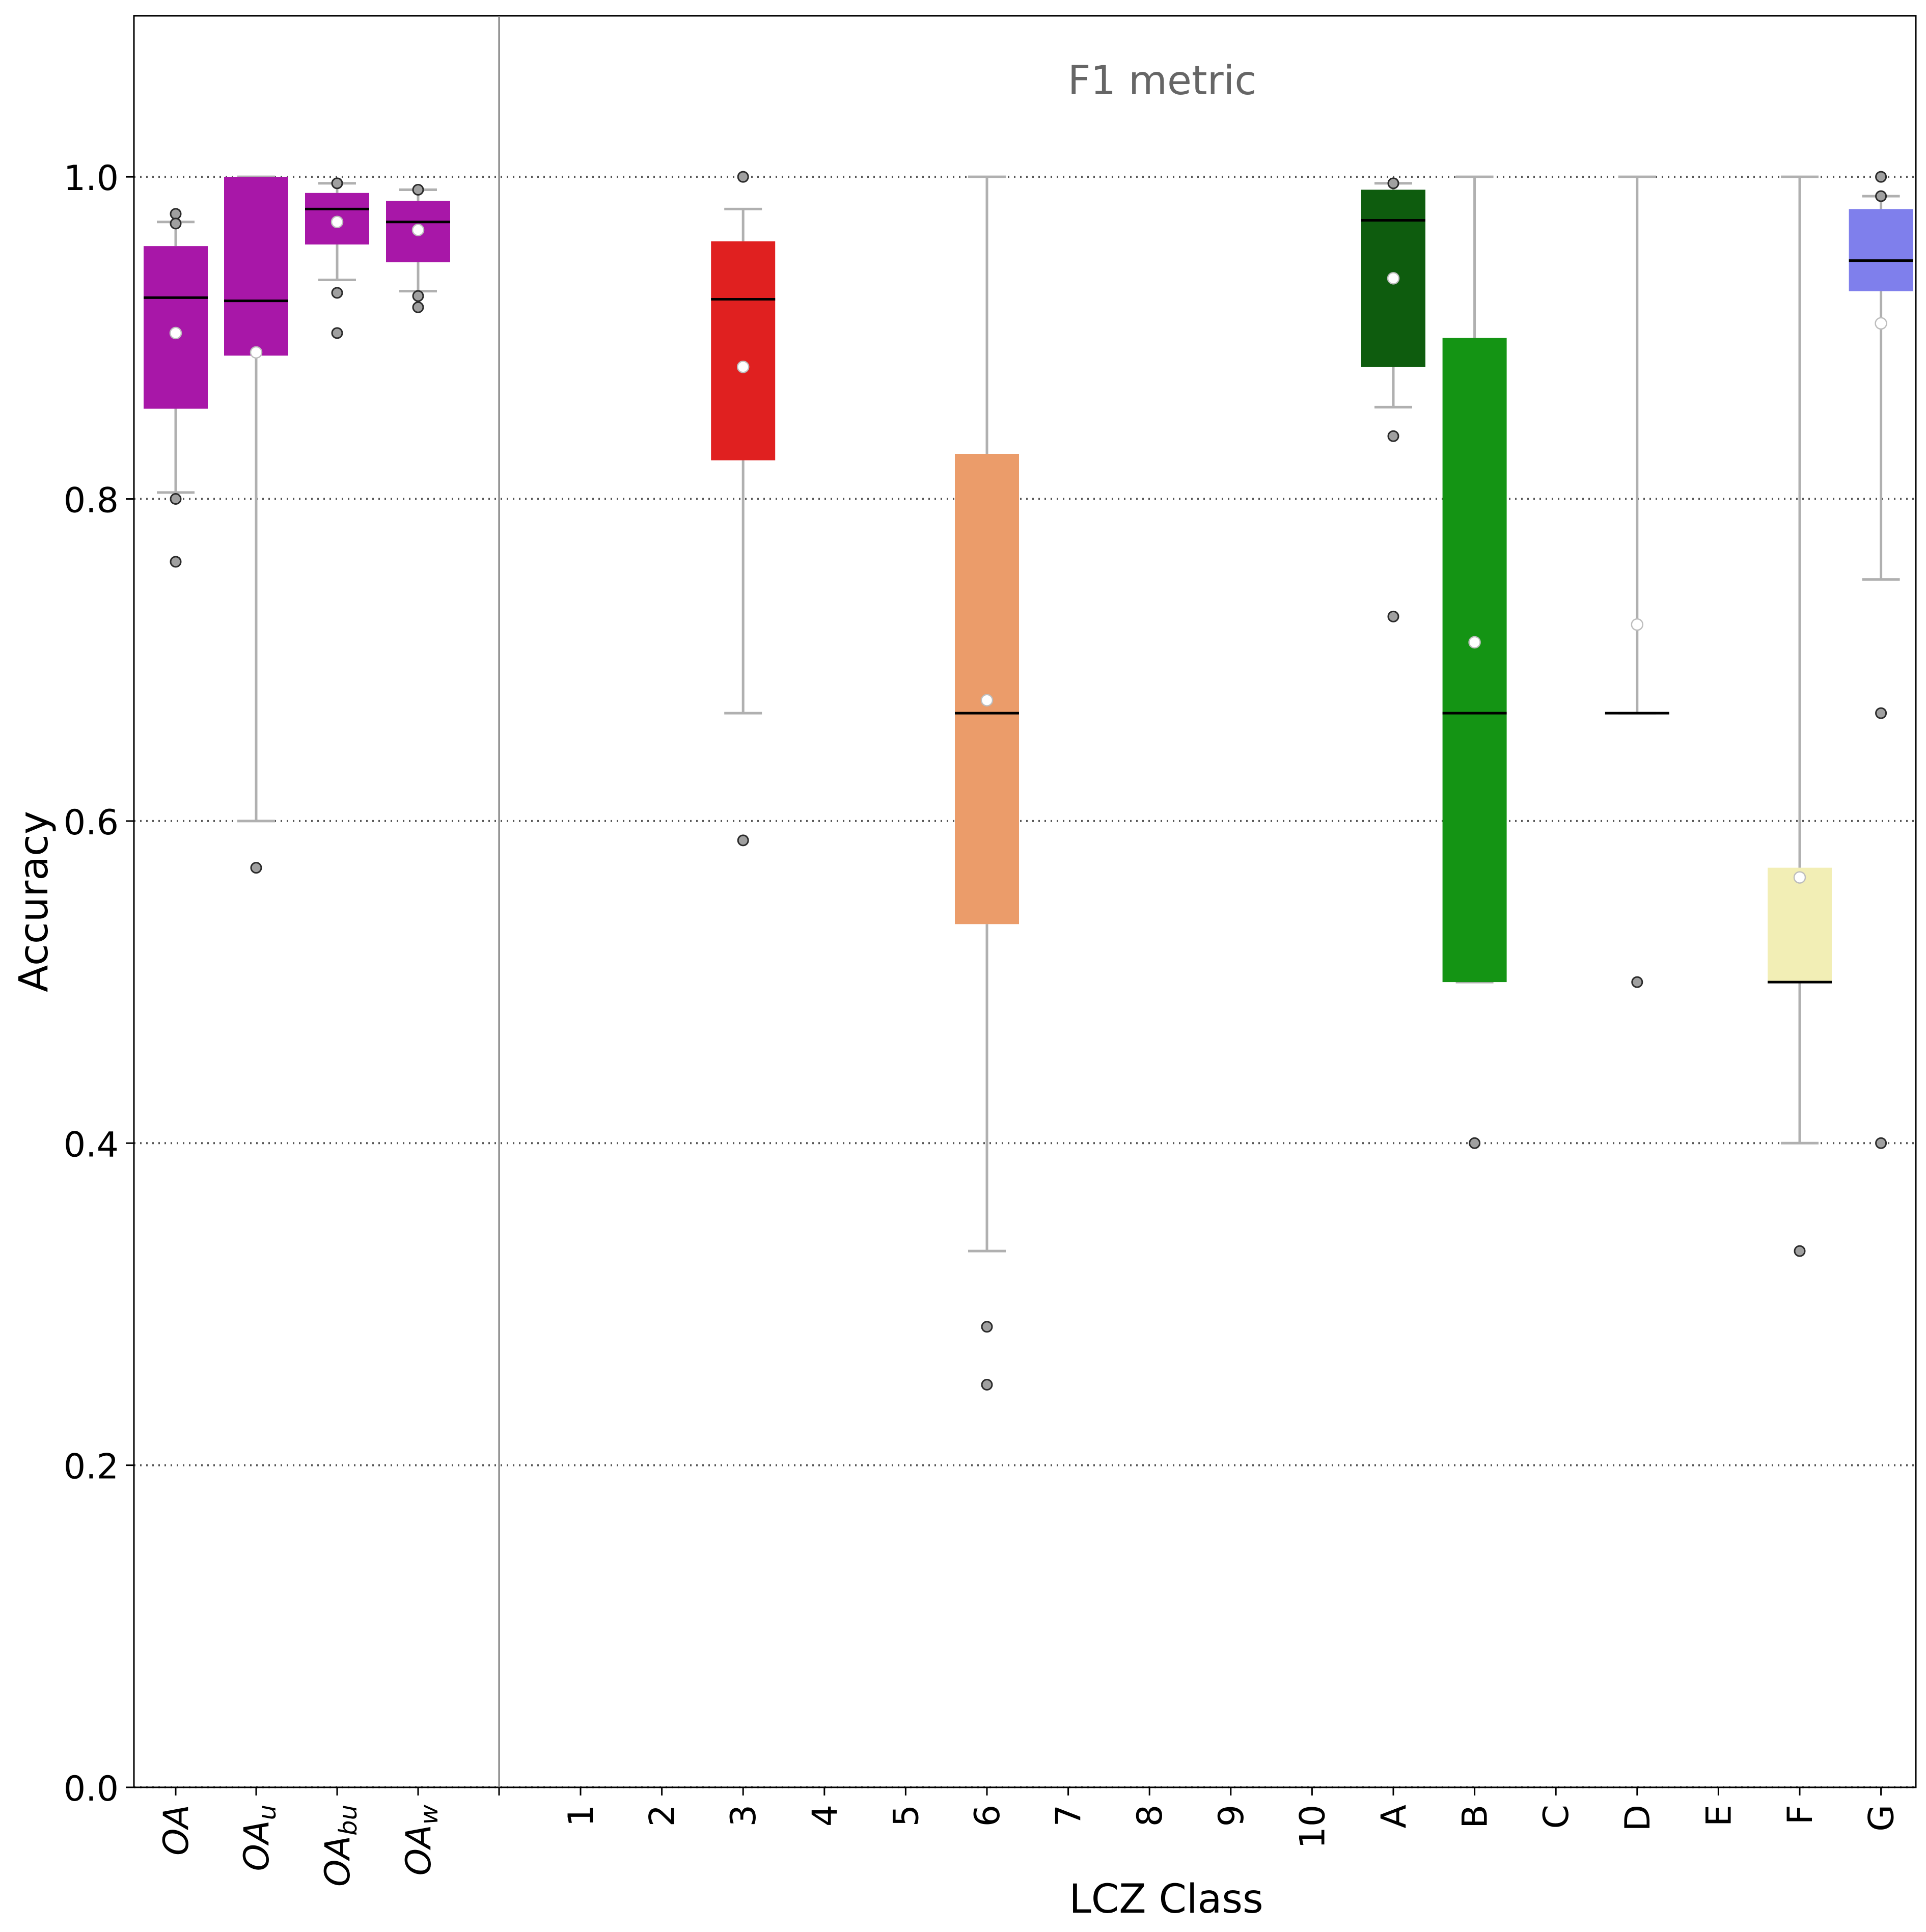 The height and width of the screenshot is (1932, 1926). What do you see at coordinates (418, 248) in the screenshot?
I see `box-OAw` at bounding box center [418, 248].